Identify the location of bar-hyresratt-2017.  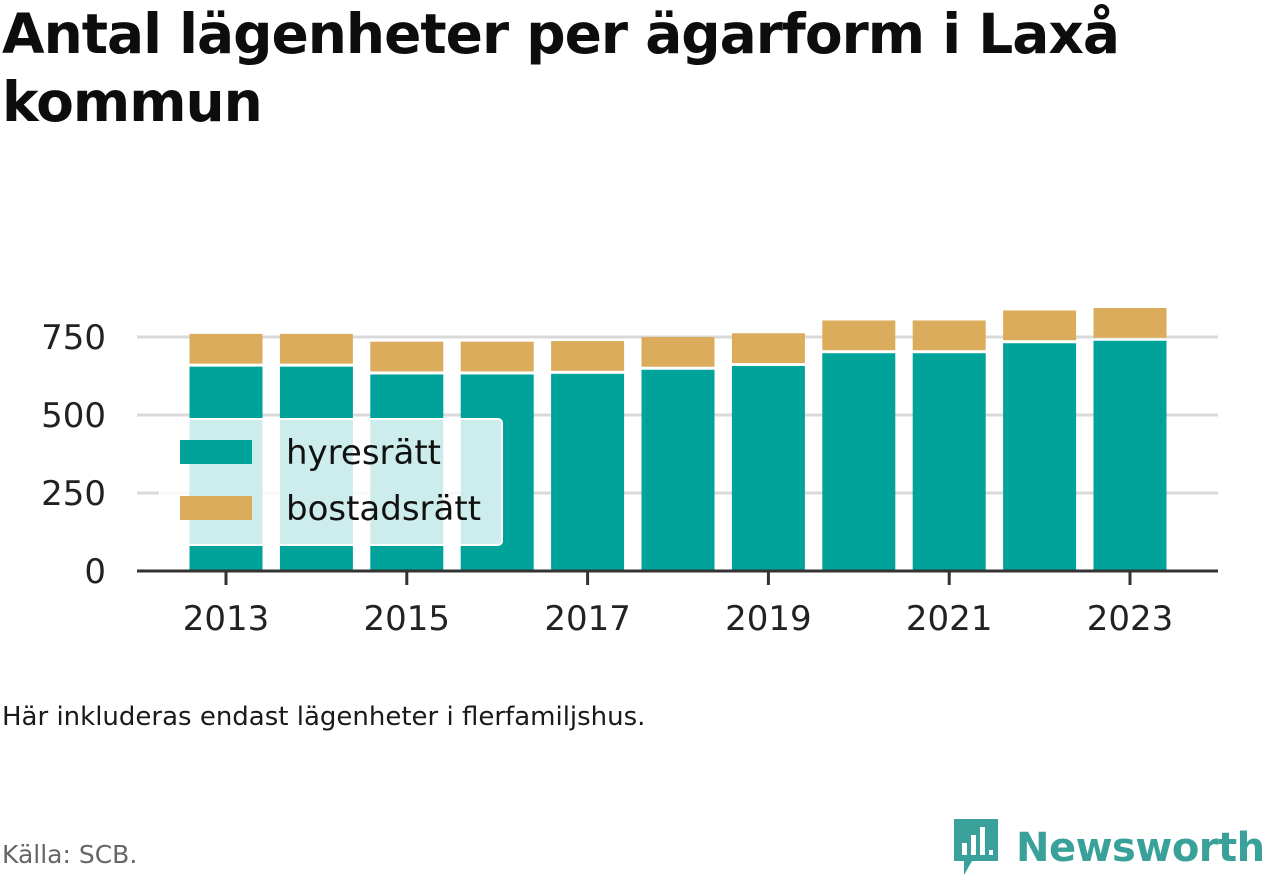
(588, 472).